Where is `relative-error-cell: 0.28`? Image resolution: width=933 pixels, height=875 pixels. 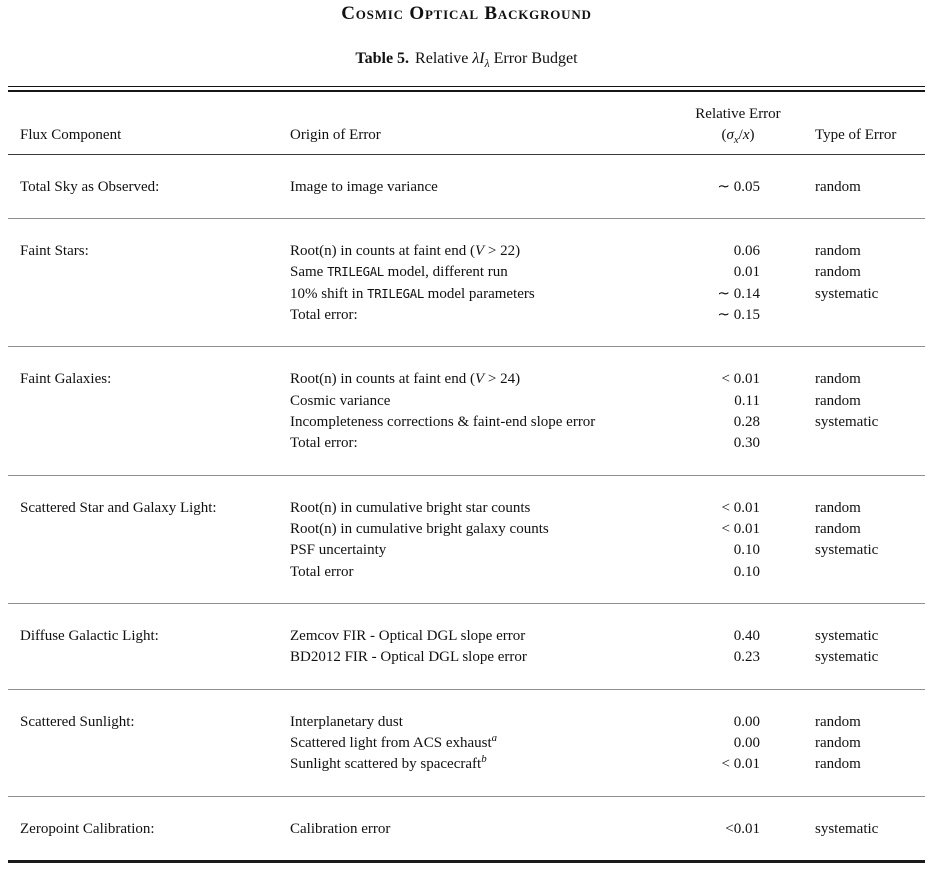 relative-error-cell: 0.28 is located at coordinates (746, 421).